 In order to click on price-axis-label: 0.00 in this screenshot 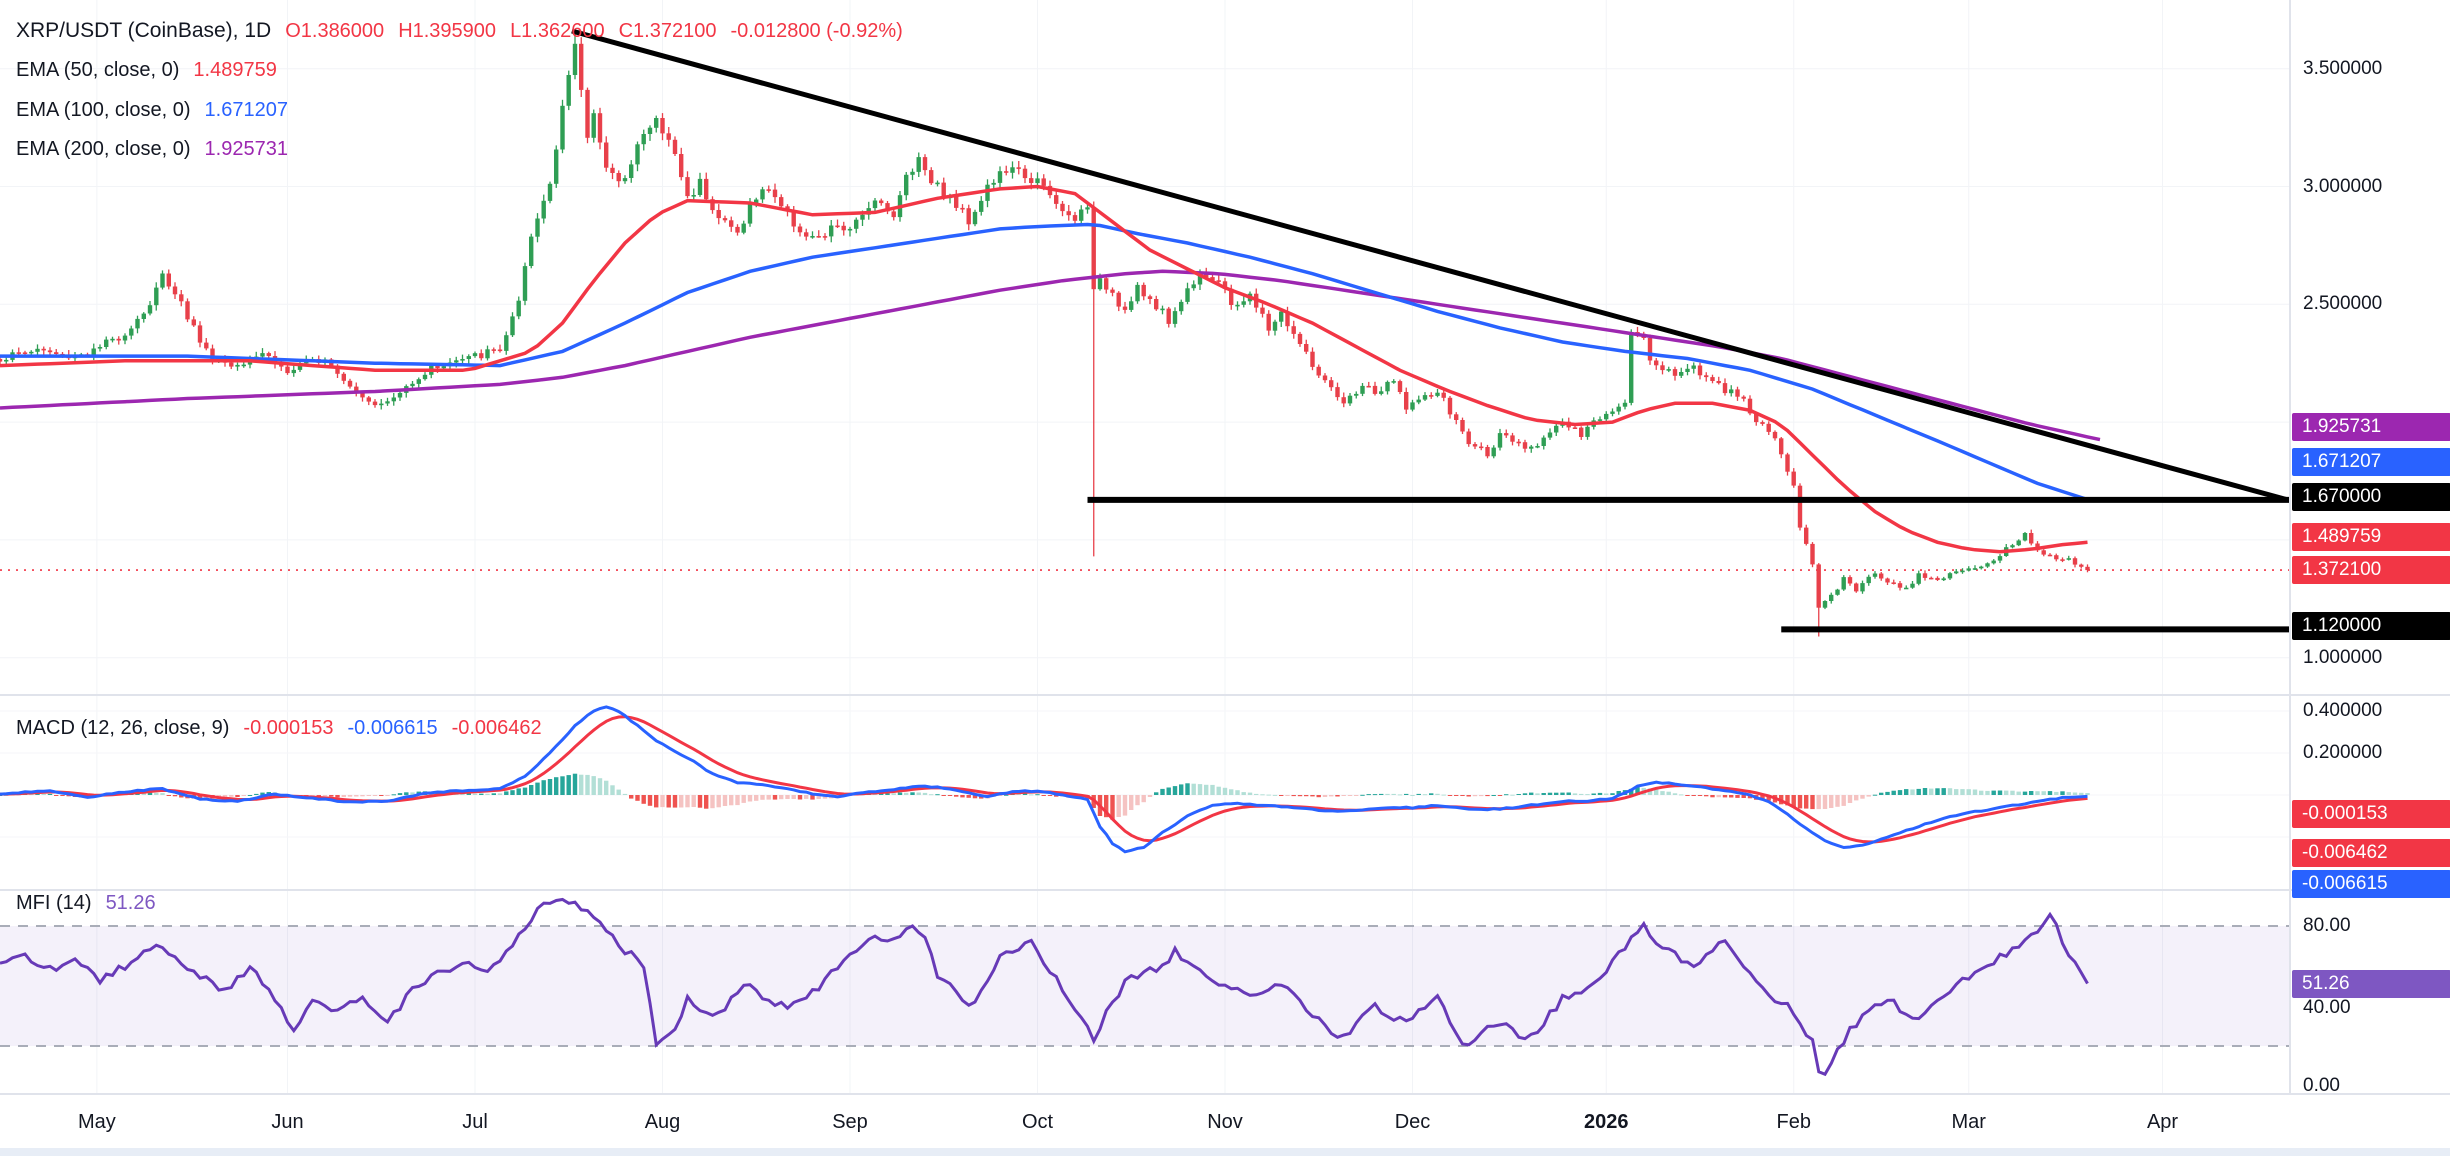, I will do `click(2321, 1085)`.